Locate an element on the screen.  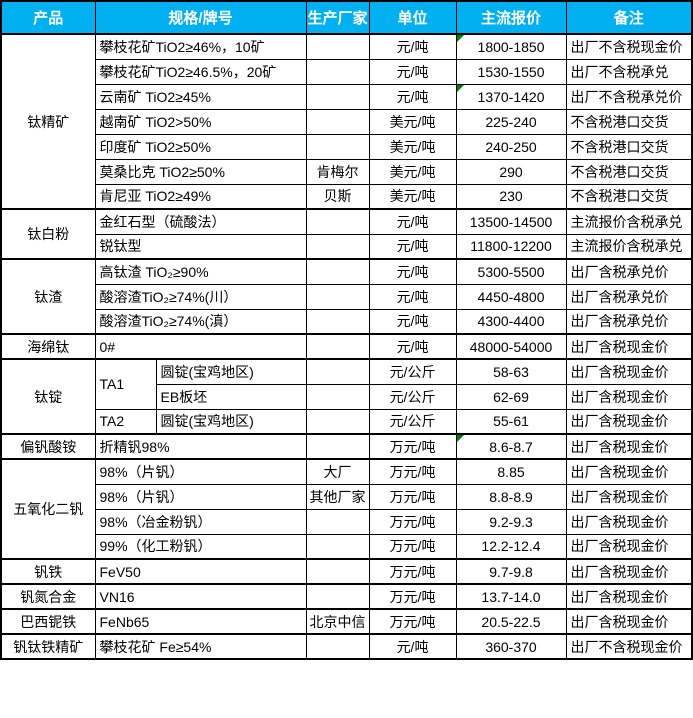
spec-cell: 折精钒98% is located at coordinates (200, 446).